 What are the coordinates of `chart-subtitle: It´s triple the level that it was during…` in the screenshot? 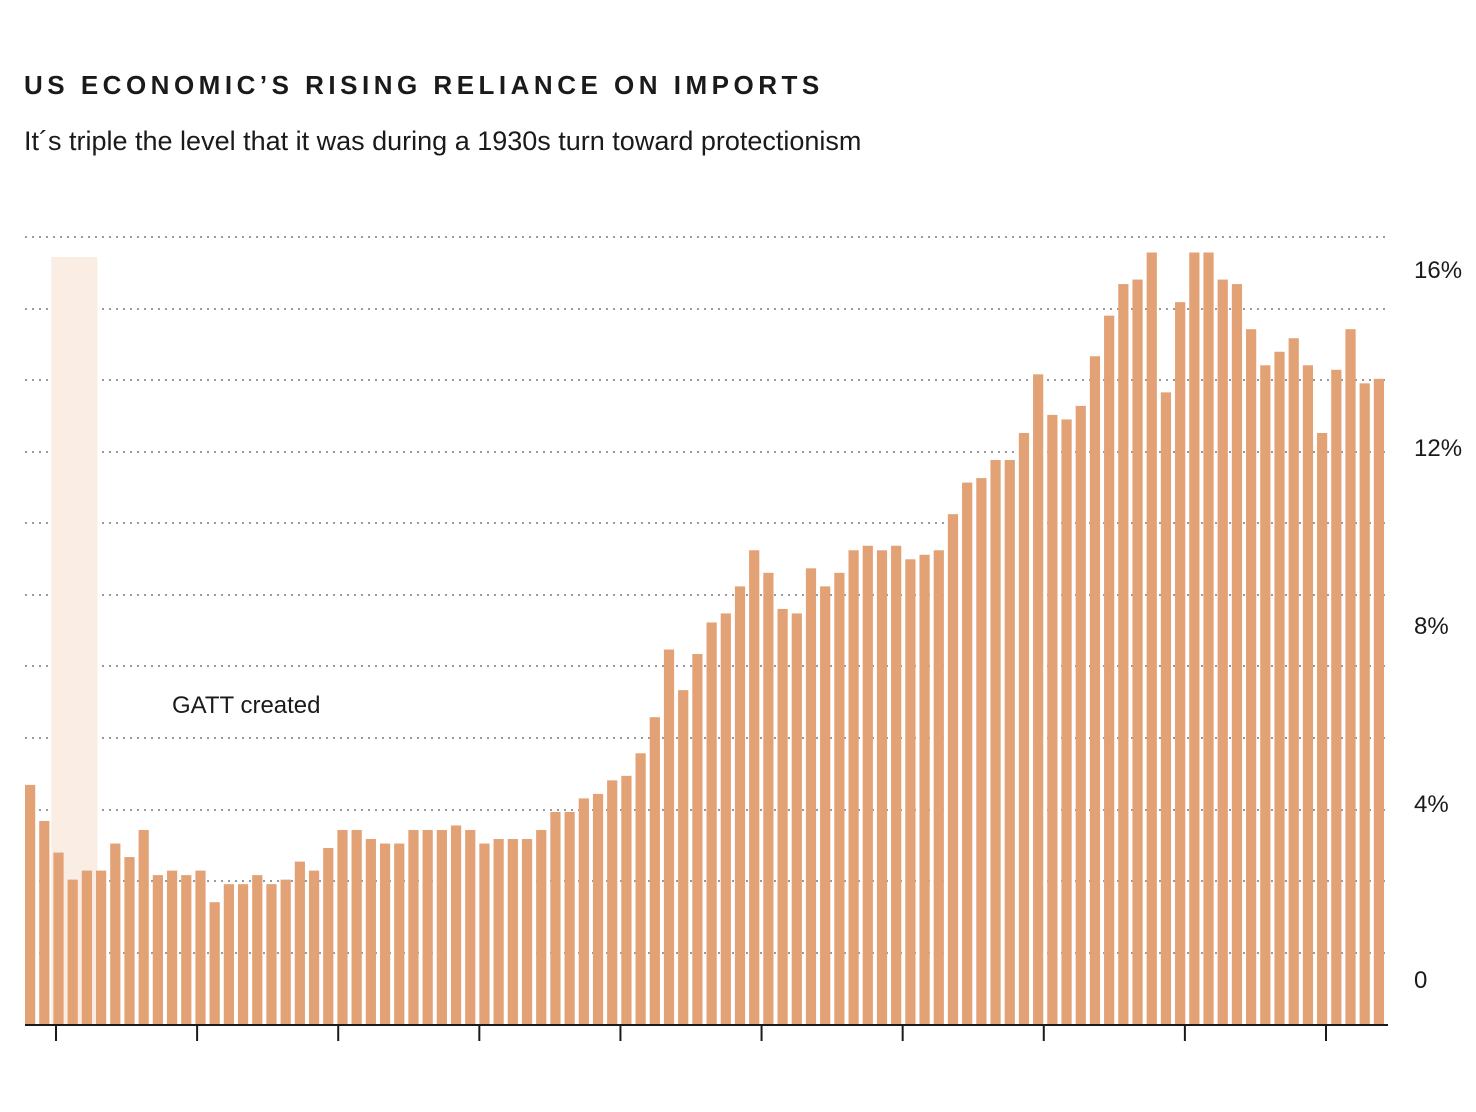 It's located at (443, 141).